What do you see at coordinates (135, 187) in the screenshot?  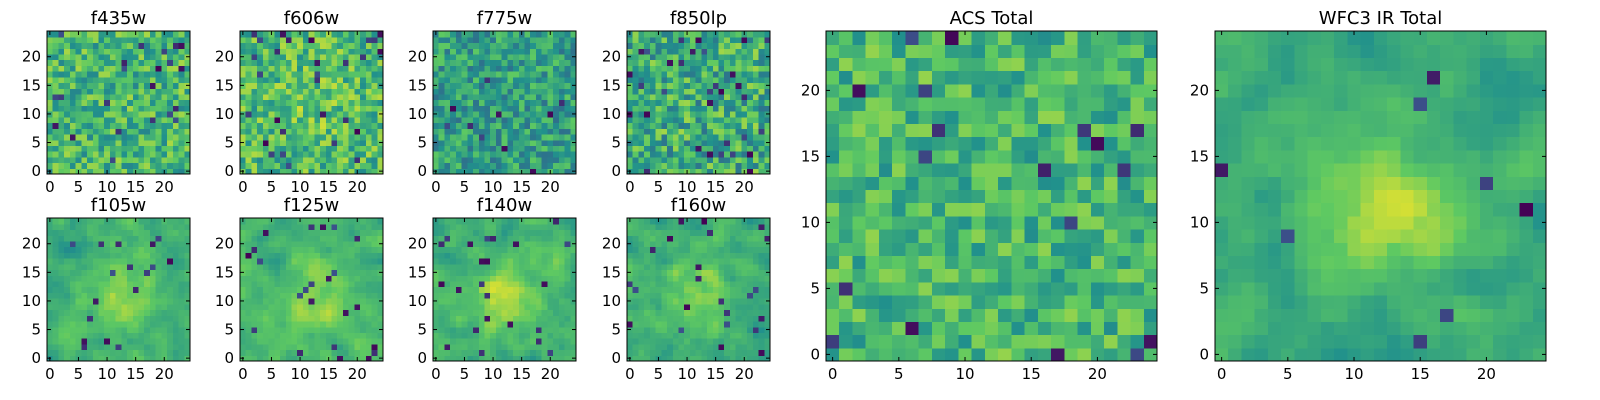 I see `x-tick-label: 15` at bounding box center [135, 187].